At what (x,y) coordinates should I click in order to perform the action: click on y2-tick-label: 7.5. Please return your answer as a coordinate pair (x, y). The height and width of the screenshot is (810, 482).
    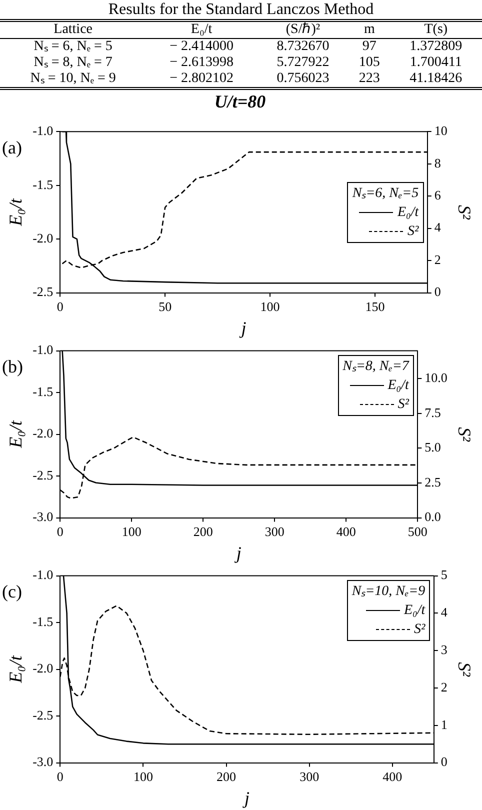
    Looking at the image, I should click on (432, 412).